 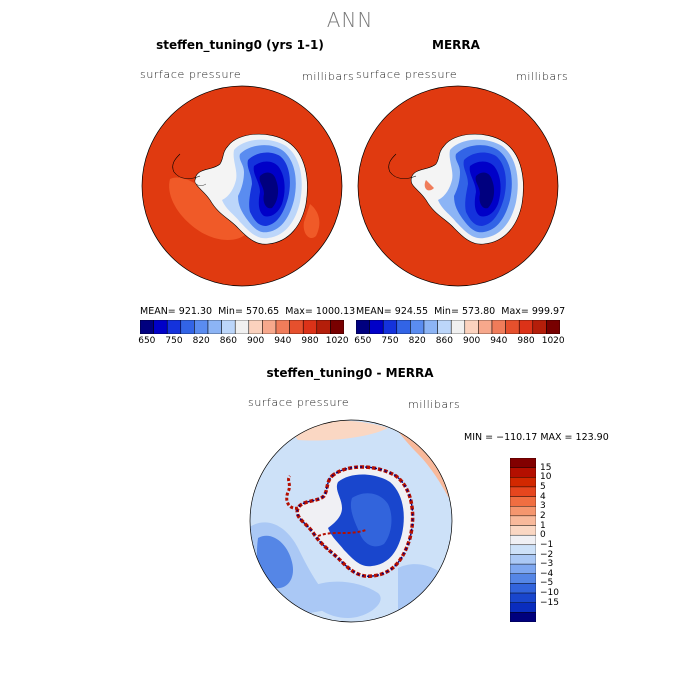 What do you see at coordinates (547, 564) in the screenshot?
I see `colorbar-tick-label: −3` at bounding box center [547, 564].